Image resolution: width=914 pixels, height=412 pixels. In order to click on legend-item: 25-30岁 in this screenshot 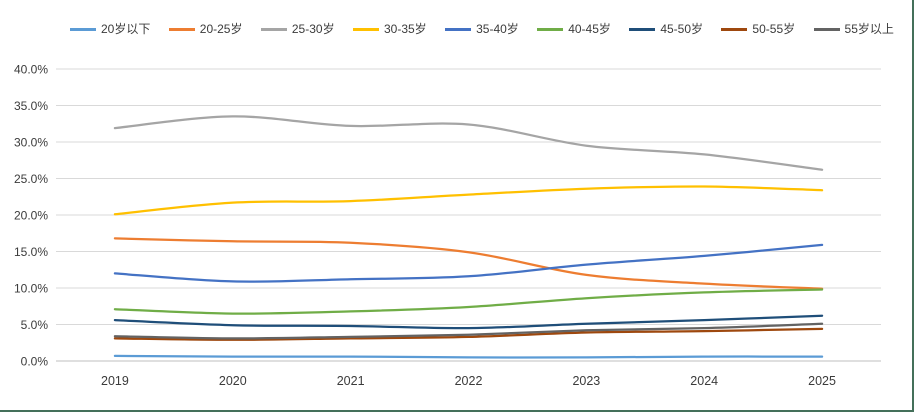, I will do `click(297, 29)`.